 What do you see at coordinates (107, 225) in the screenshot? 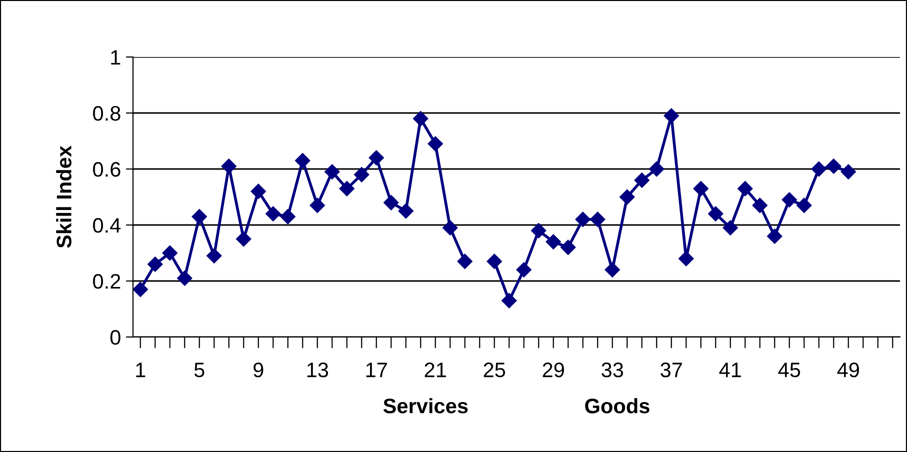
I see `y-tick-label: 0.4` at bounding box center [107, 225].